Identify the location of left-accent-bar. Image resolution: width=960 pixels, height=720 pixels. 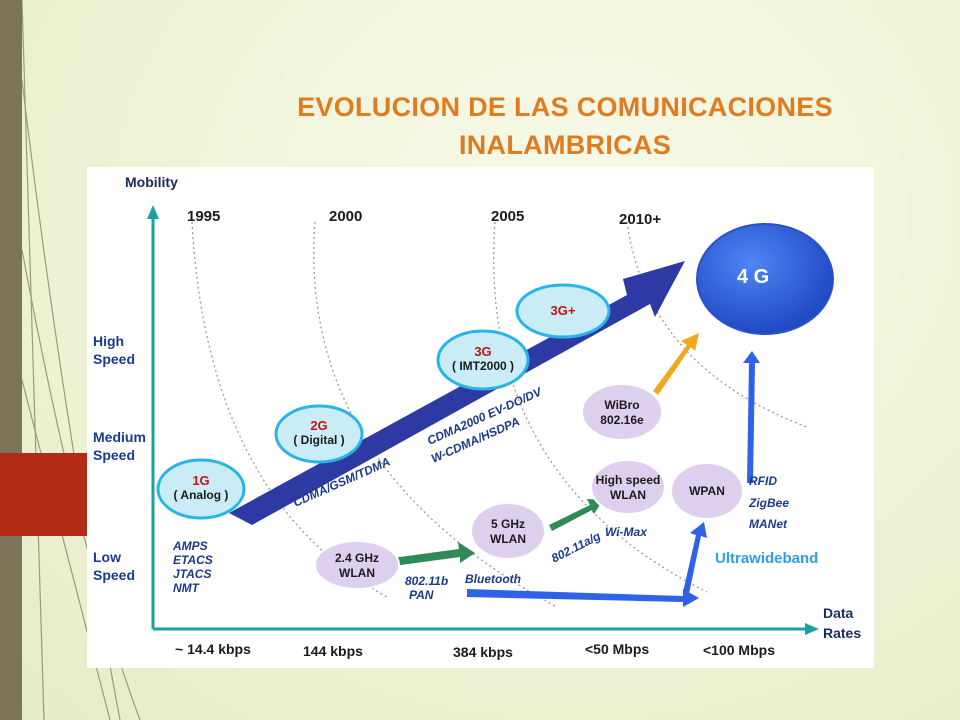
(11, 360).